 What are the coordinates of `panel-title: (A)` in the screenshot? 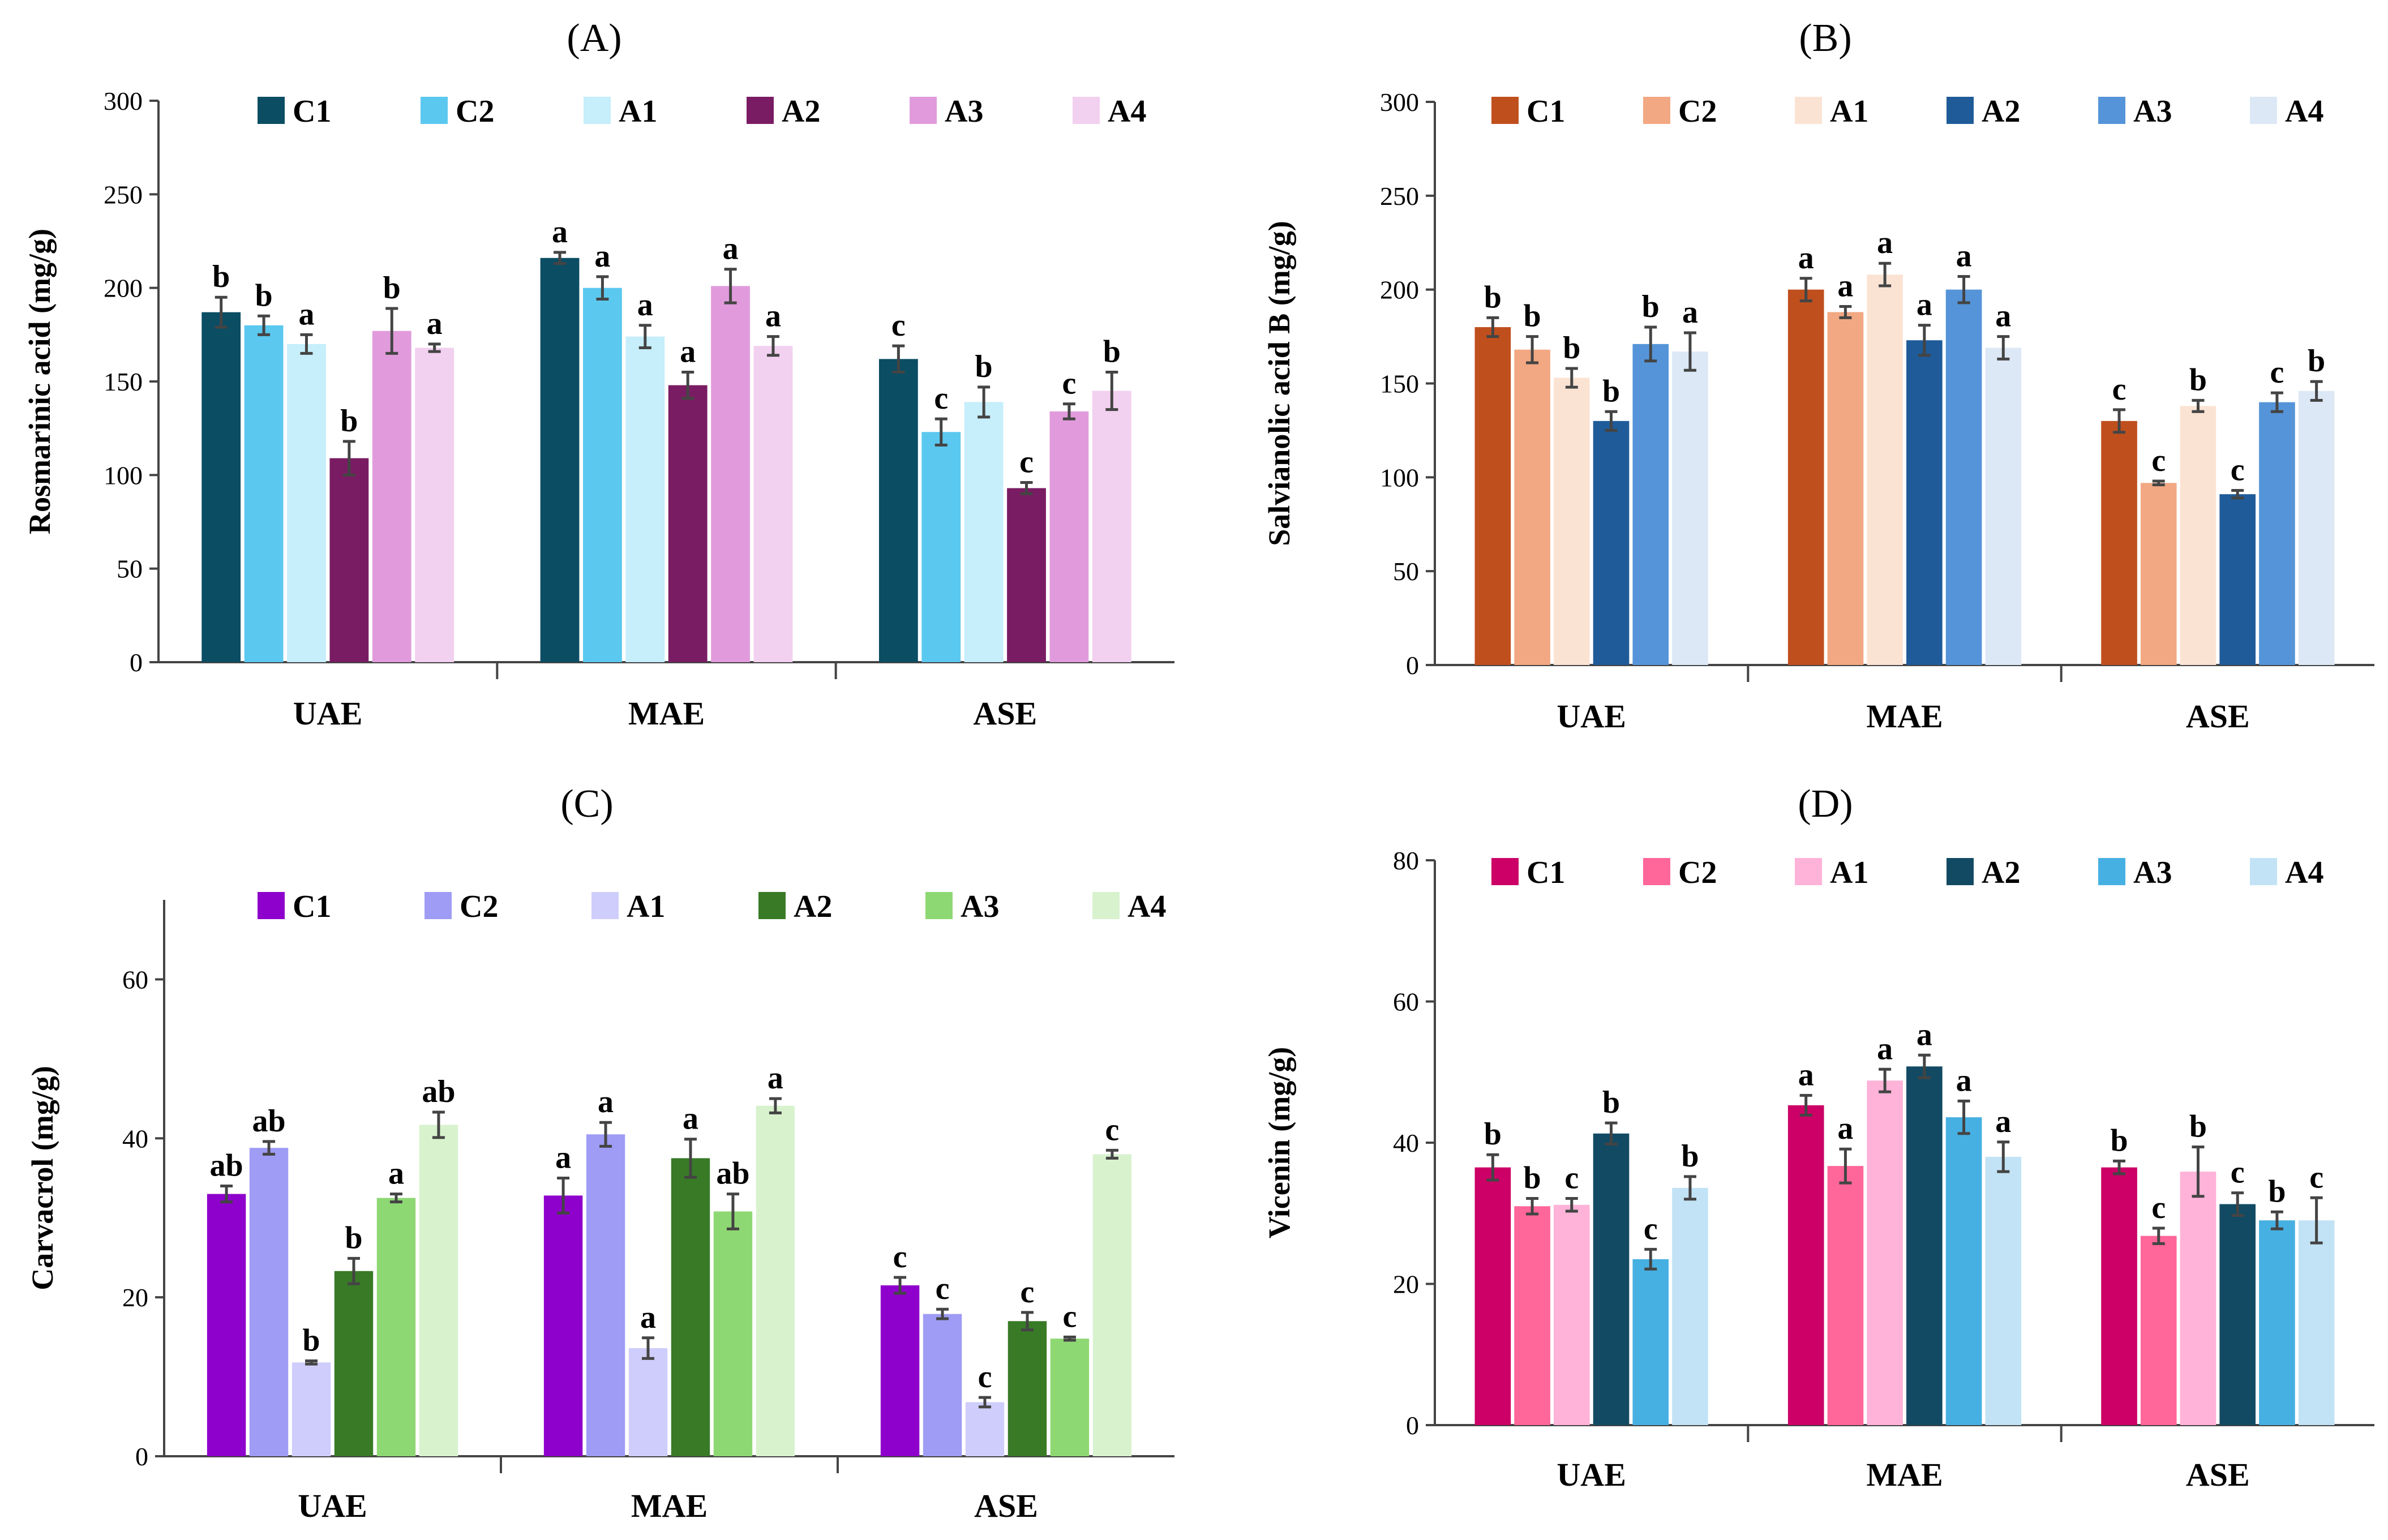 It's located at (594, 38).